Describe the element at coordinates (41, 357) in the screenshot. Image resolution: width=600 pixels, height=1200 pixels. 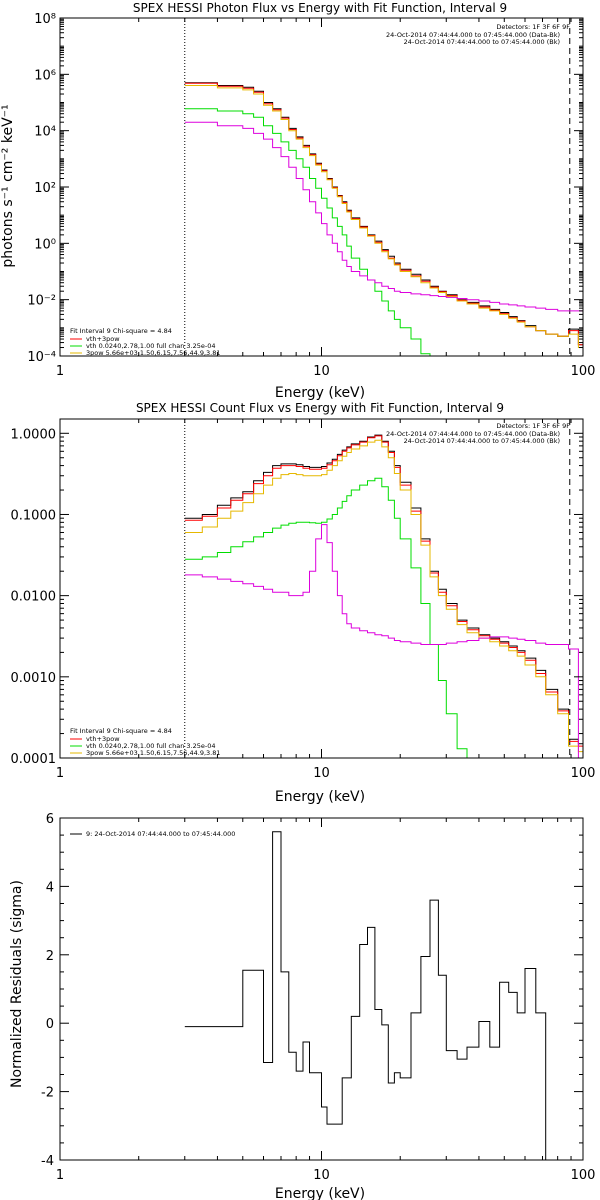
I see `y-tick-label: 10⁻⁴` at that location.